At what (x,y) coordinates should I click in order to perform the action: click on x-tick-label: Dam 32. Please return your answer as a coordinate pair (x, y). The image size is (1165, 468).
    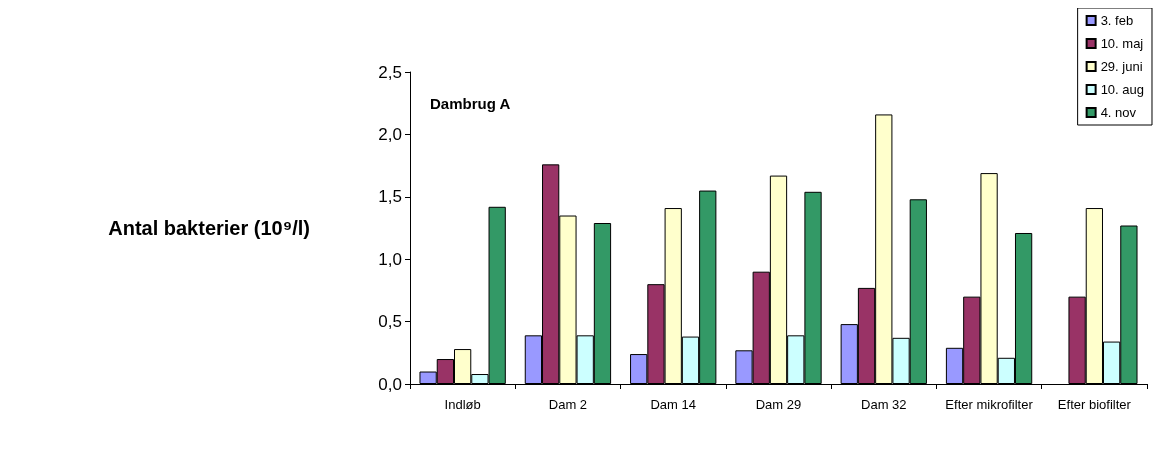
    Looking at the image, I should click on (884, 404).